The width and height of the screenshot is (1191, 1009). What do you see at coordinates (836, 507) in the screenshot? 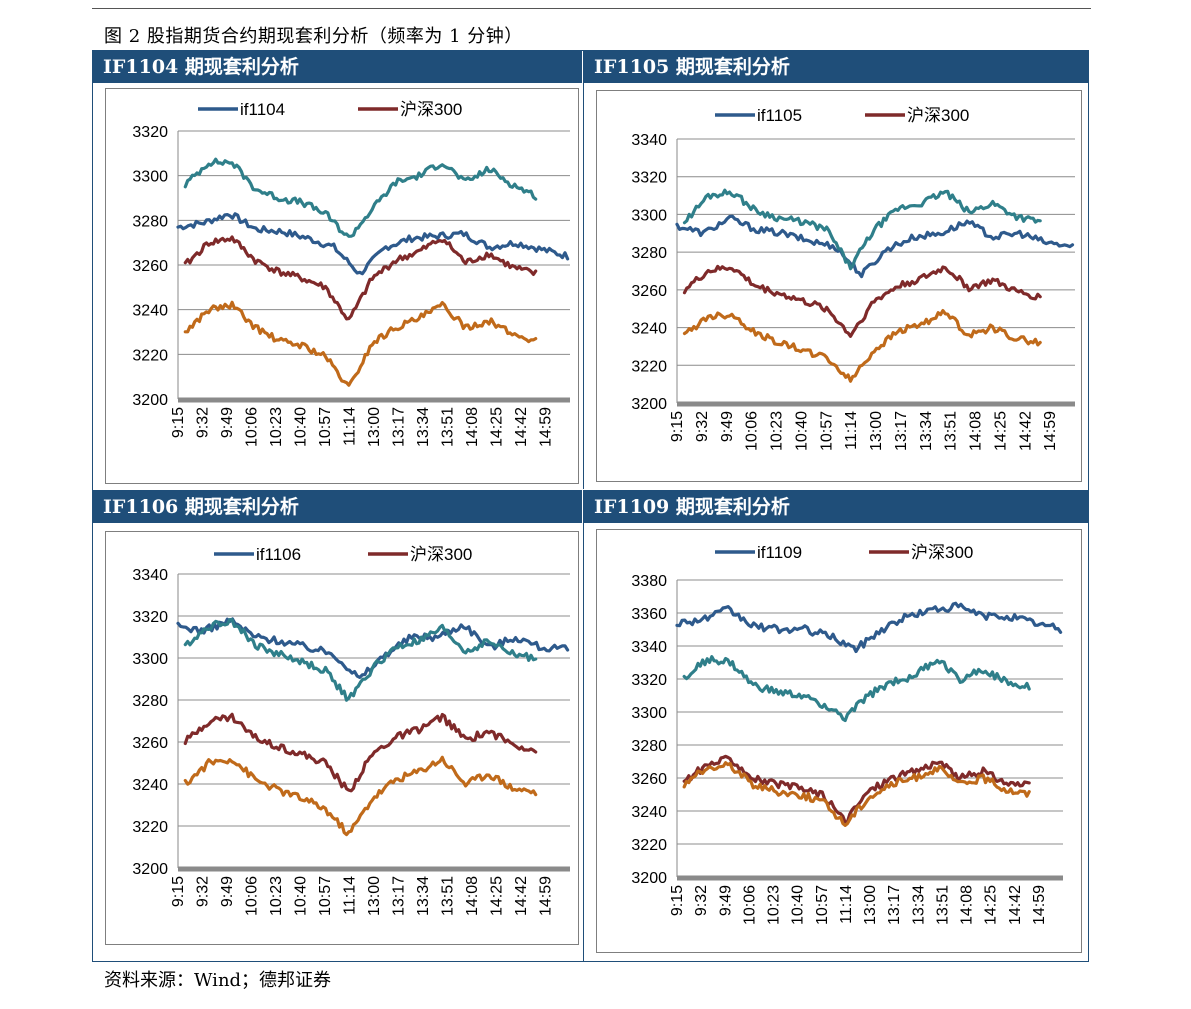
I see `panel-title: IF1109 期现套利分析` at bounding box center [836, 507].